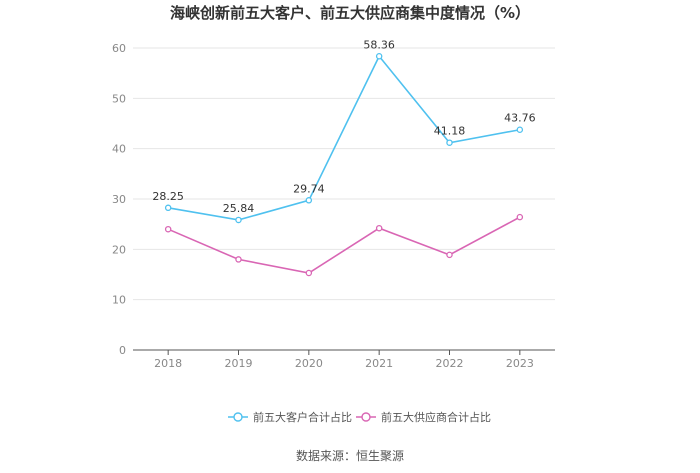  What do you see at coordinates (450, 363) in the screenshot?
I see `x-tick-label: 2022` at bounding box center [450, 363].